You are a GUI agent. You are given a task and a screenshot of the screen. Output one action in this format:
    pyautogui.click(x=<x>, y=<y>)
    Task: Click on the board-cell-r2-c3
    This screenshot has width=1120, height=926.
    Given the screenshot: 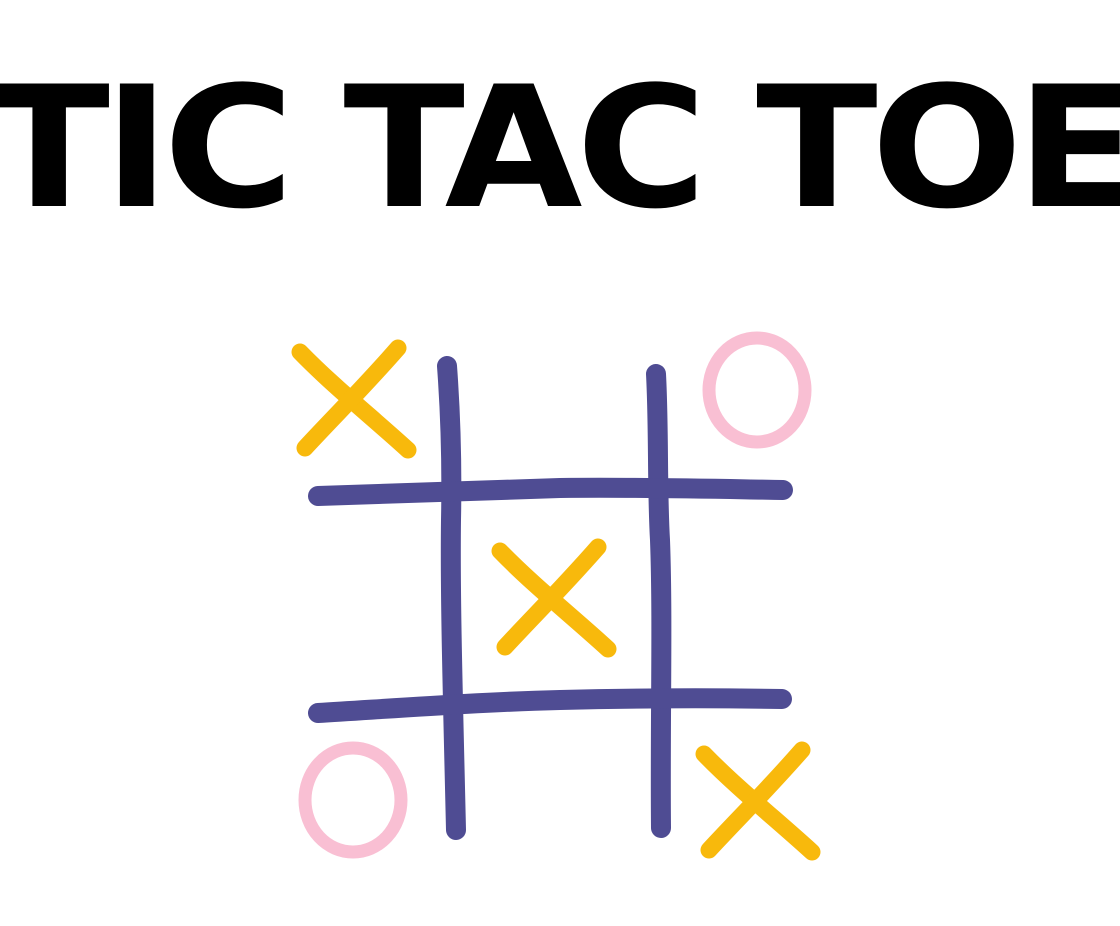 What is the action you would take?
    pyautogui.click(x=757, y=597)
    